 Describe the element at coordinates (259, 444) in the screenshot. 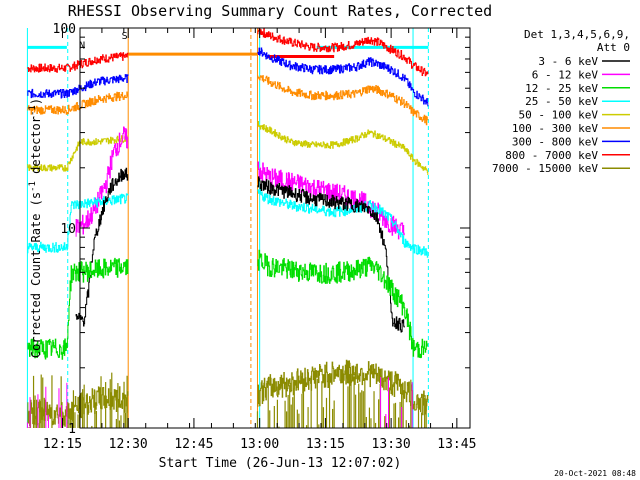

I see `x-tick-label: 13:00` at that location.